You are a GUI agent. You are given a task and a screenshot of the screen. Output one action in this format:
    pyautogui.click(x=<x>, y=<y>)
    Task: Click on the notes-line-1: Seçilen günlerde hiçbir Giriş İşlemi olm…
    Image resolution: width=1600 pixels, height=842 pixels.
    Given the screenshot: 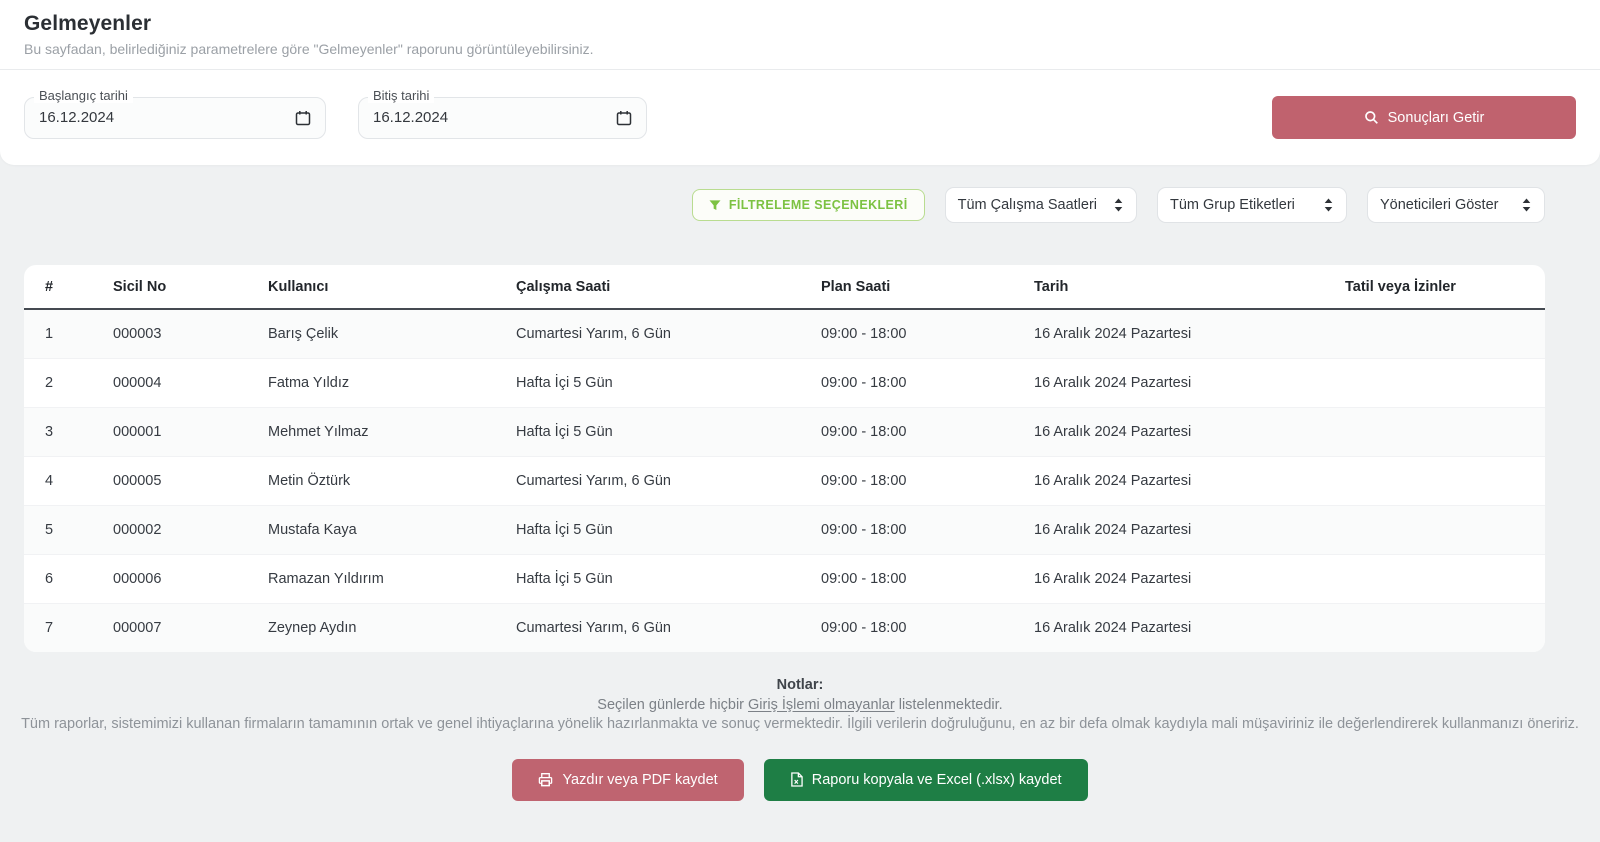 What is the action you would take?
    pyautogui.click(x=800, y=705)
    